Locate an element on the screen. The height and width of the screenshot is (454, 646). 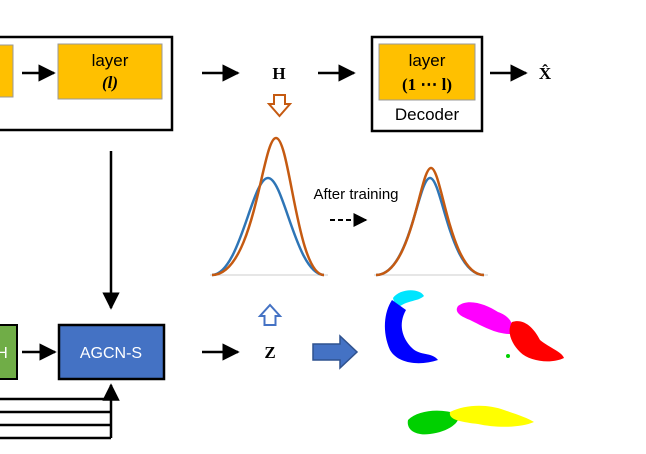
cluster-red is located at coordinates (536, 341).